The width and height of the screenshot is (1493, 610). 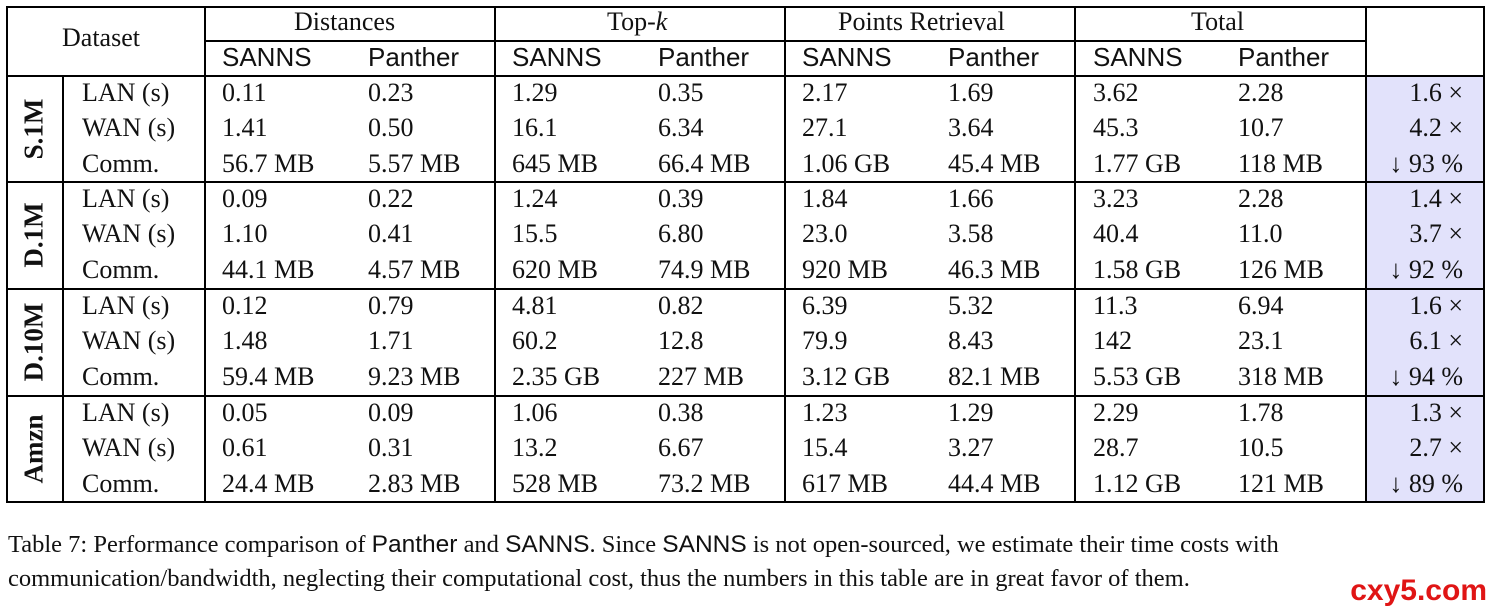 I want to click on table-cell: 1.06 GB, so click(x=846, y=163).